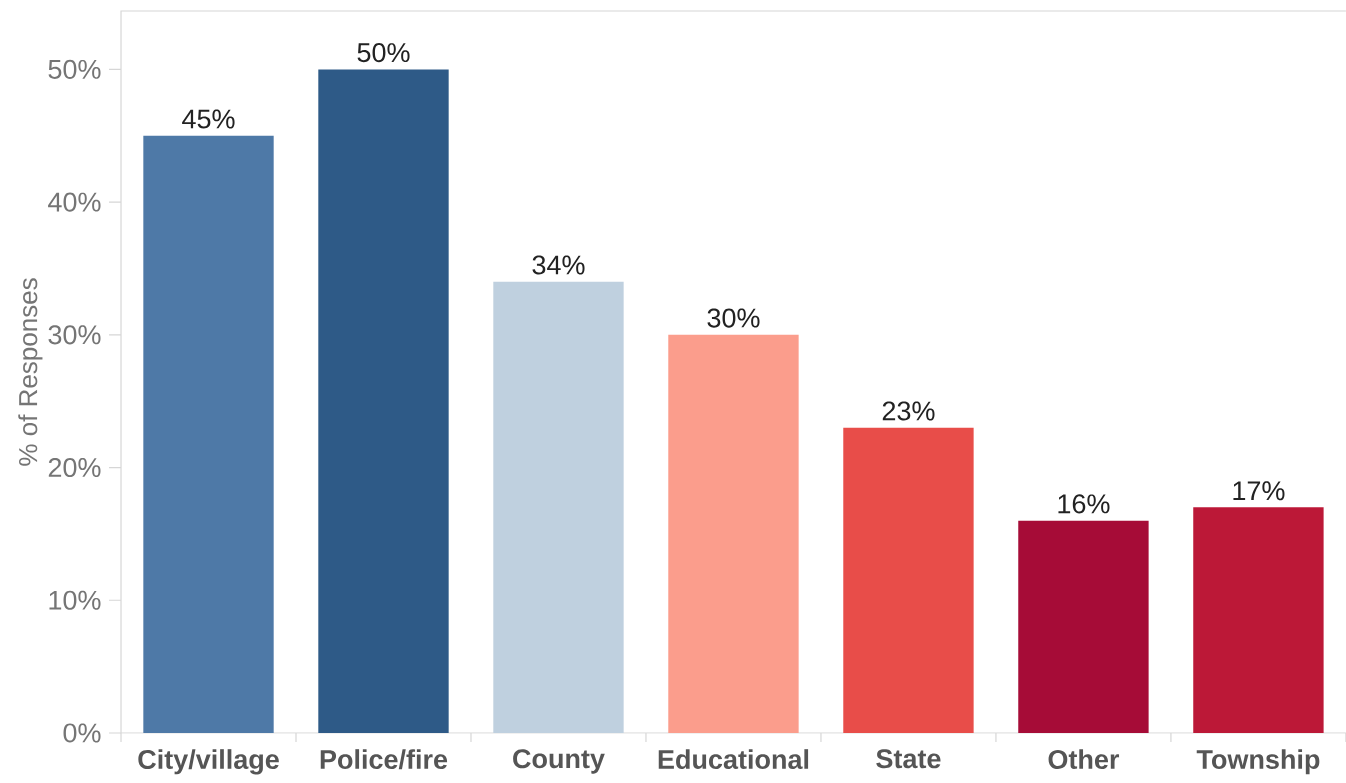 Image resolution: width=1346 pixels, height=783 pixels. Describe the element at coordinates (559, 761) in the screenshot. I see `x-tick-label: County` at that location.